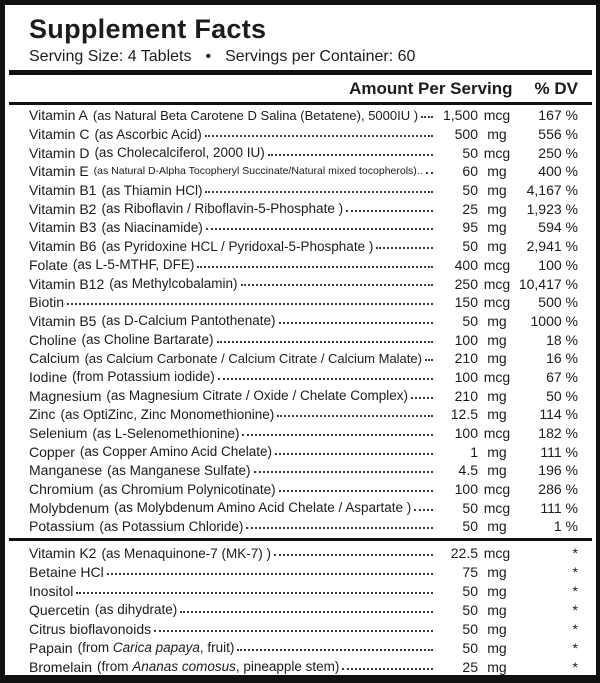  Describe the element at coordinates (62, 526) in the screenshot. I see `nutrient-name: Potassium` at that location.